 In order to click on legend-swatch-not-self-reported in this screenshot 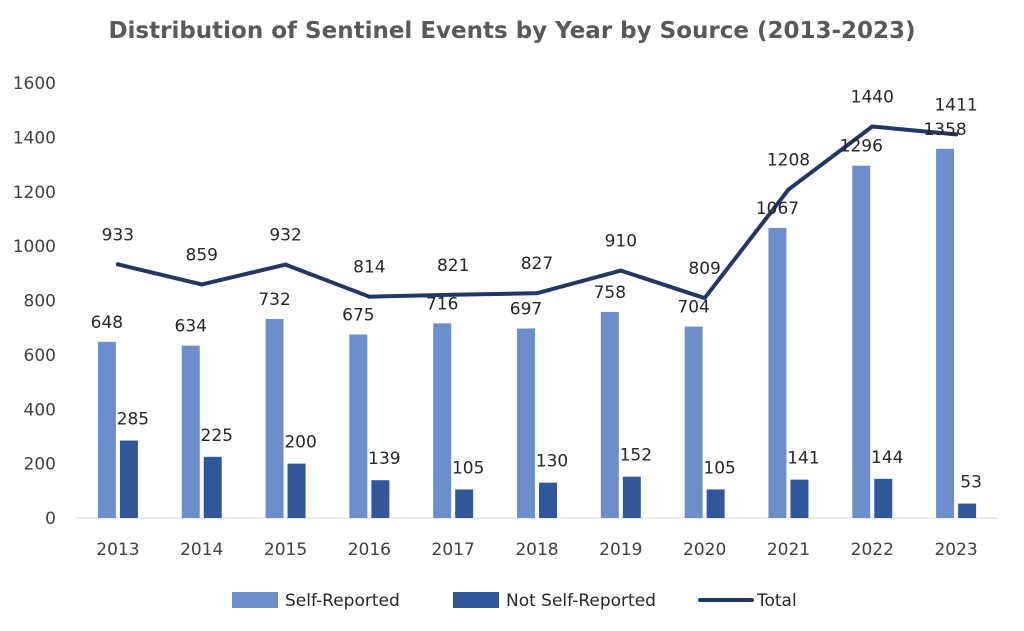, I will do `click(476, 600)`.